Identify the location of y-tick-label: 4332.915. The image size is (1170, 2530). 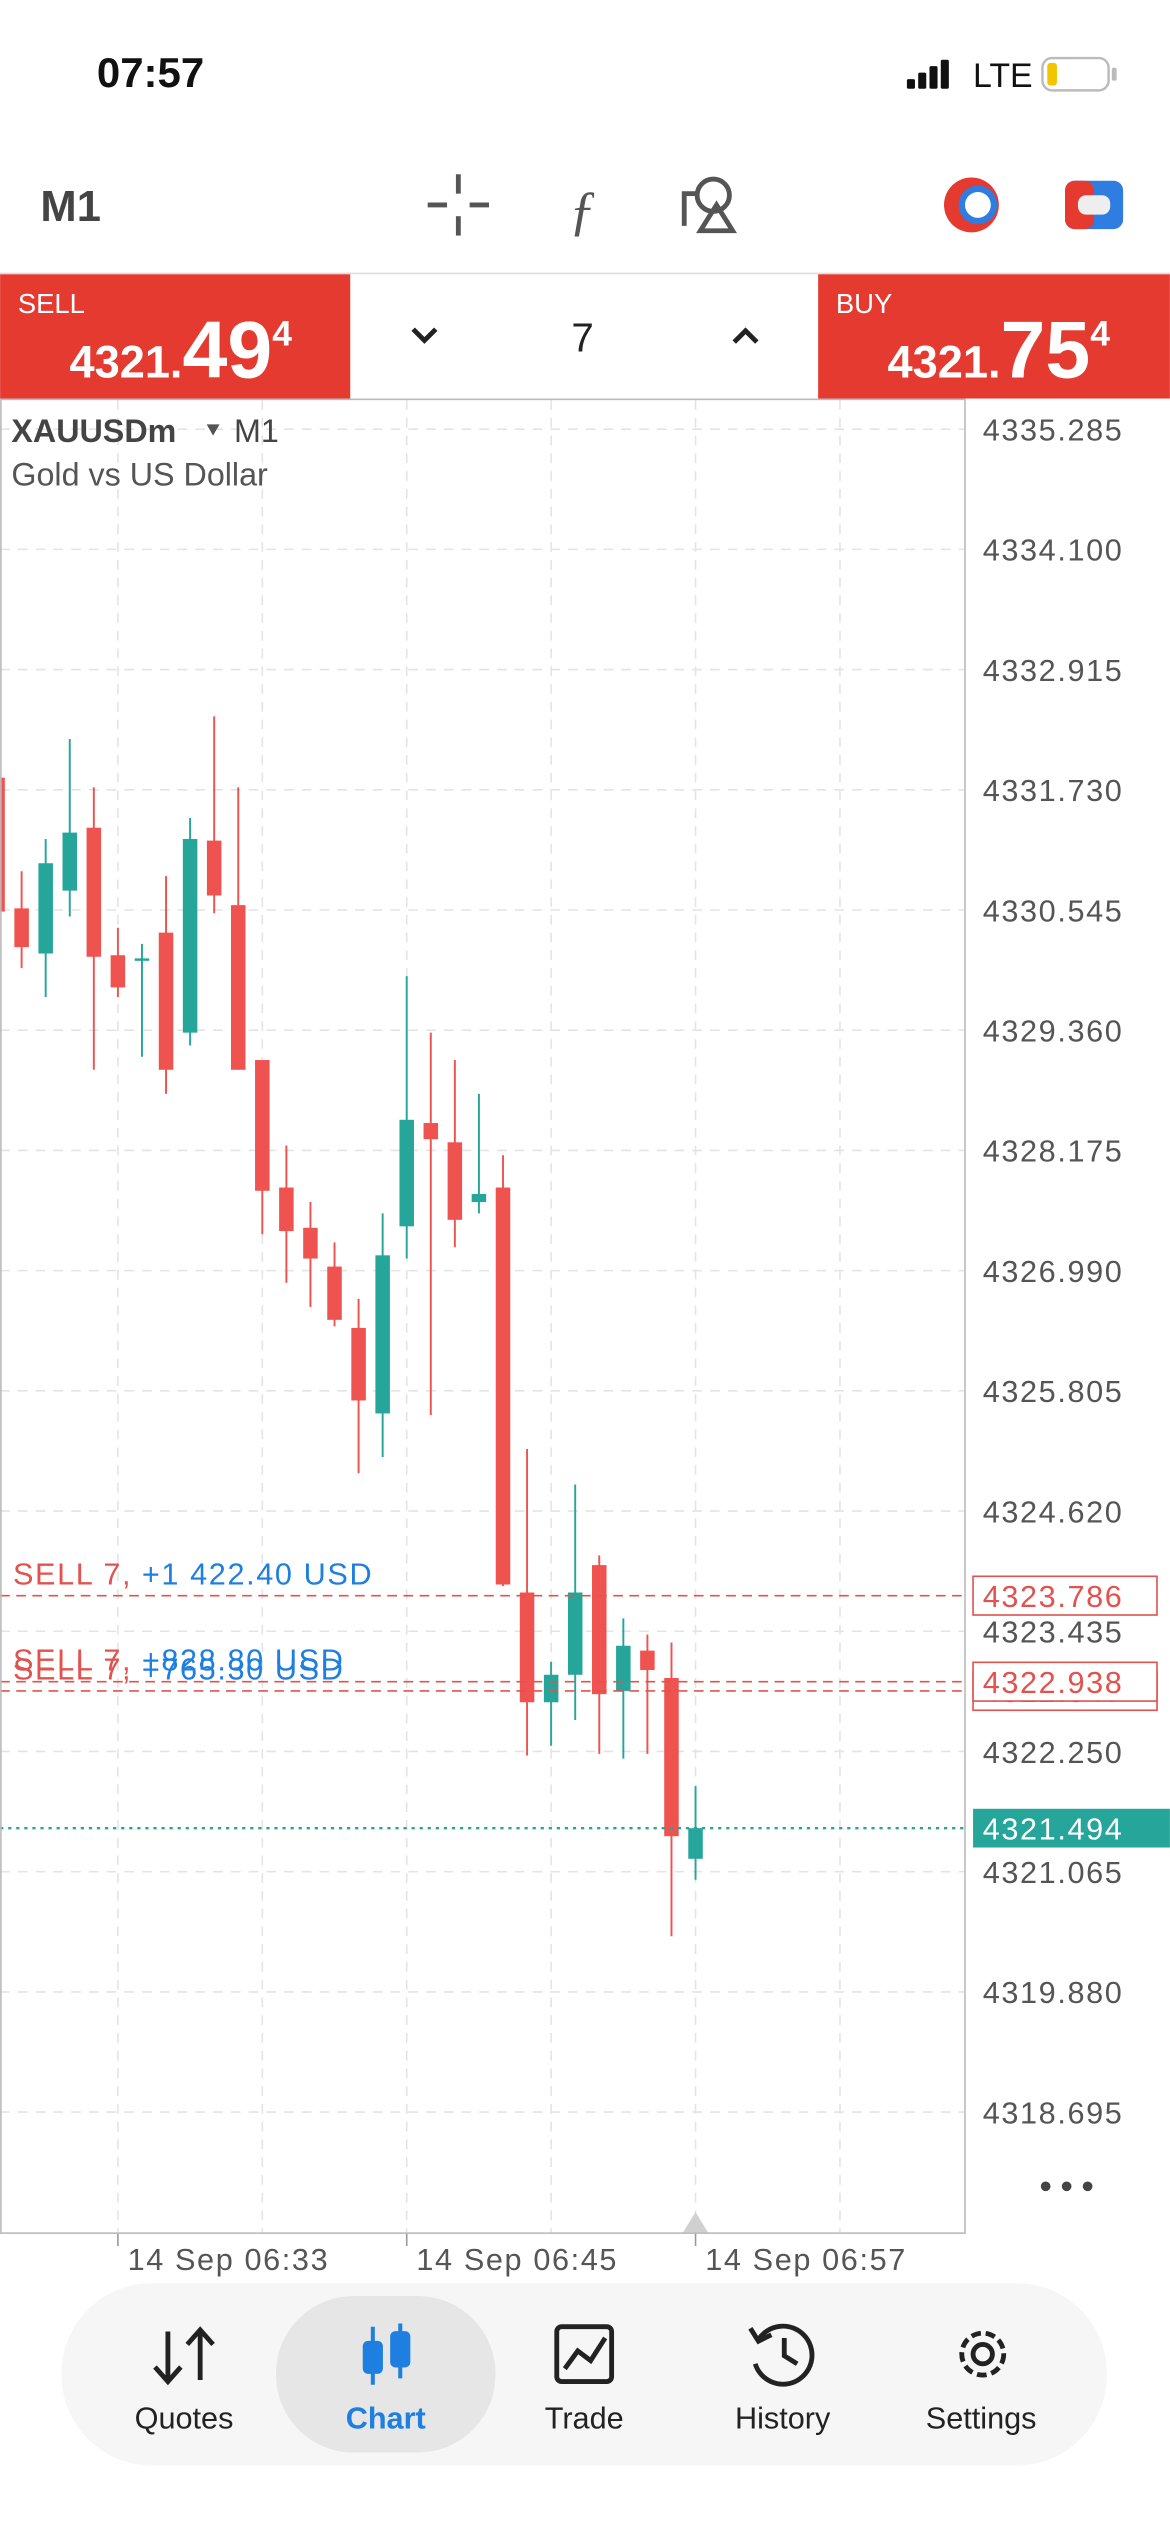
(1053, 671).